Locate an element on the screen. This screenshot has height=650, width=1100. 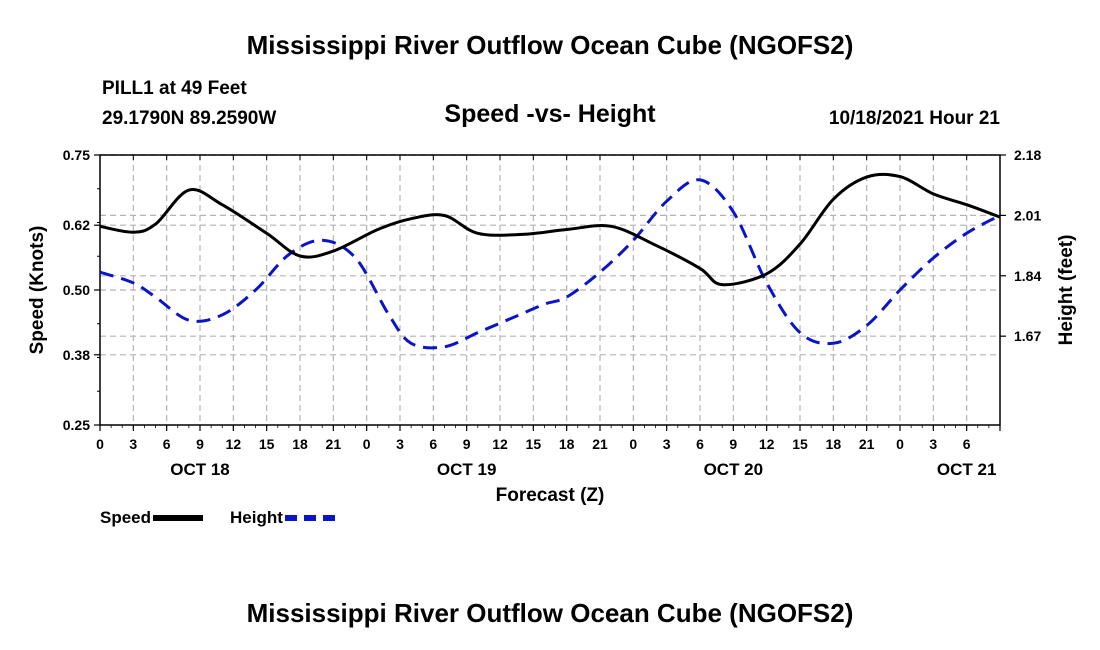
station-coordinates: 29.1790N 89.2590W is located at coordinates (189, 118).